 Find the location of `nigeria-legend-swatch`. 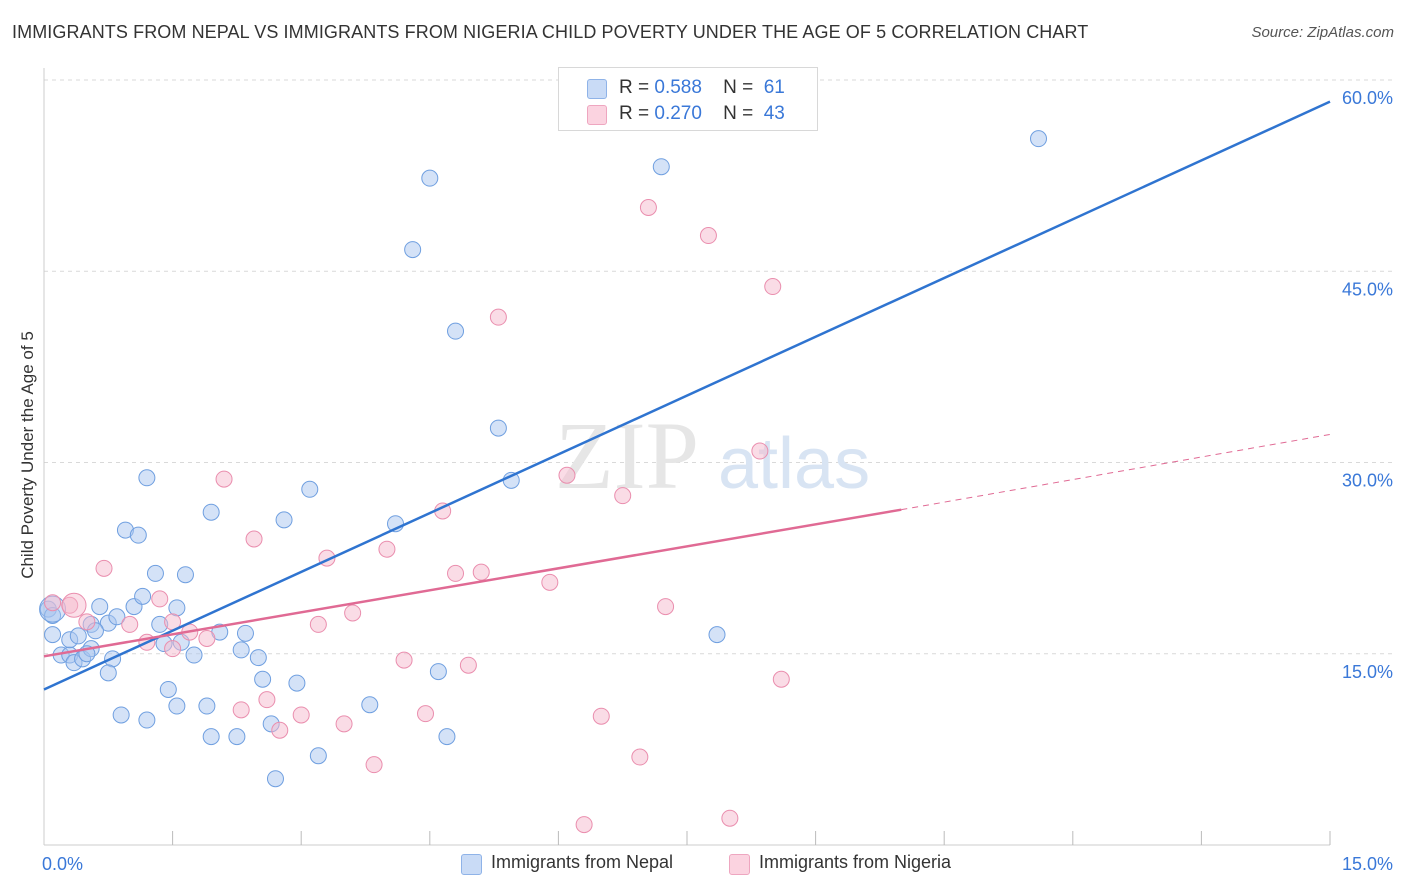

nigeria-legend-swatch is located at coordinates (739, 864).